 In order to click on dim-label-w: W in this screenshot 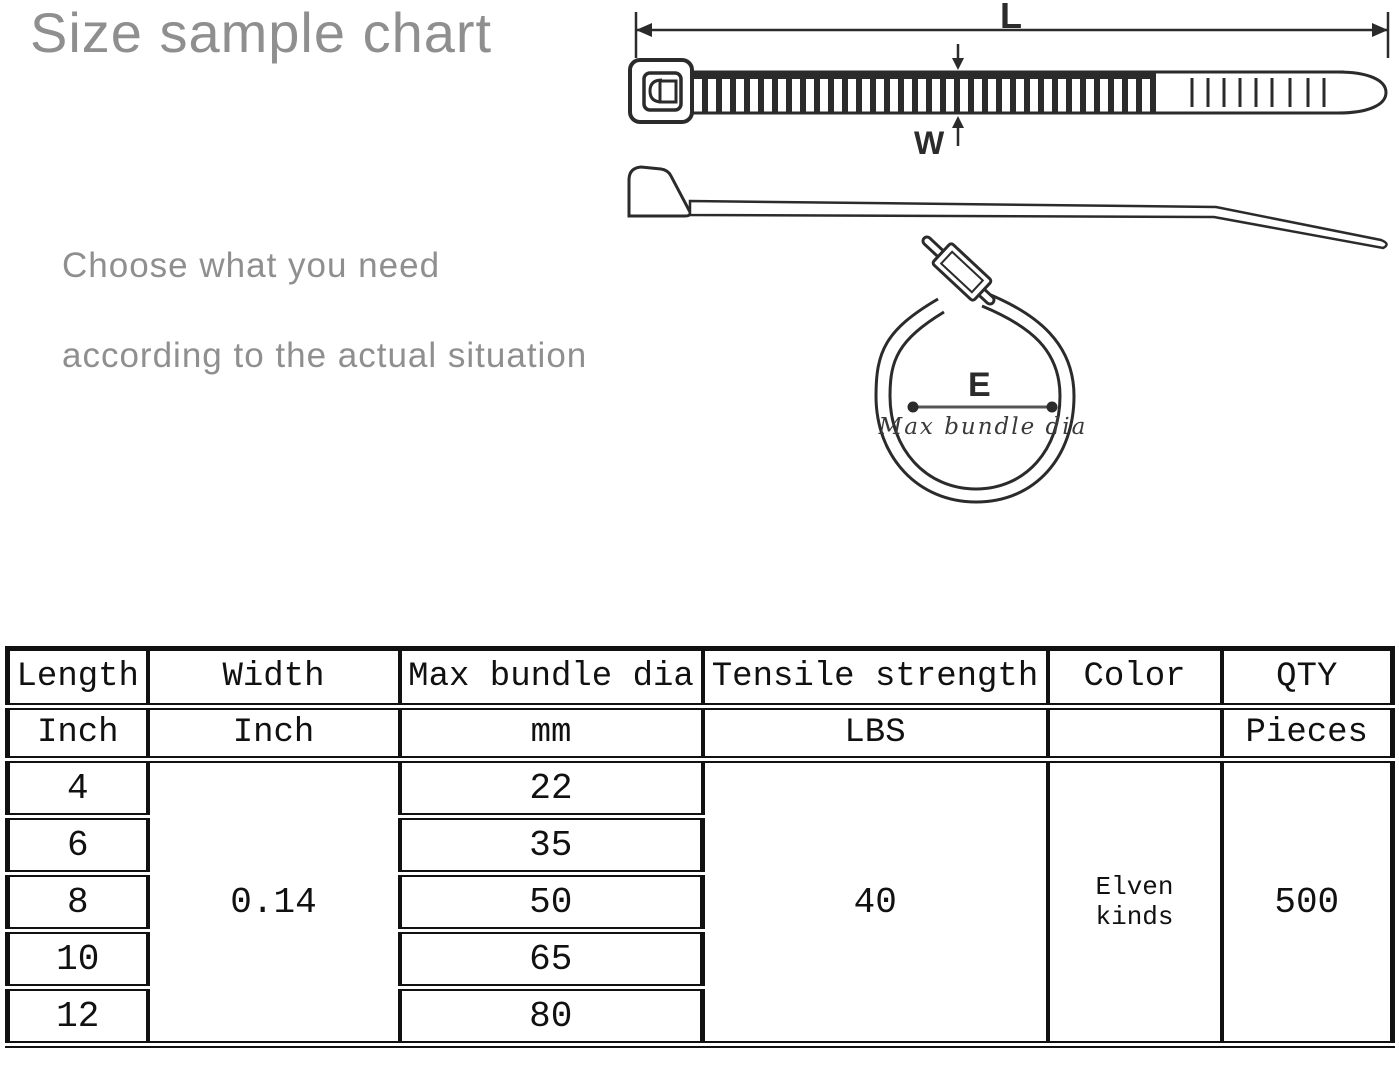, I will do `click(929, 143)`.